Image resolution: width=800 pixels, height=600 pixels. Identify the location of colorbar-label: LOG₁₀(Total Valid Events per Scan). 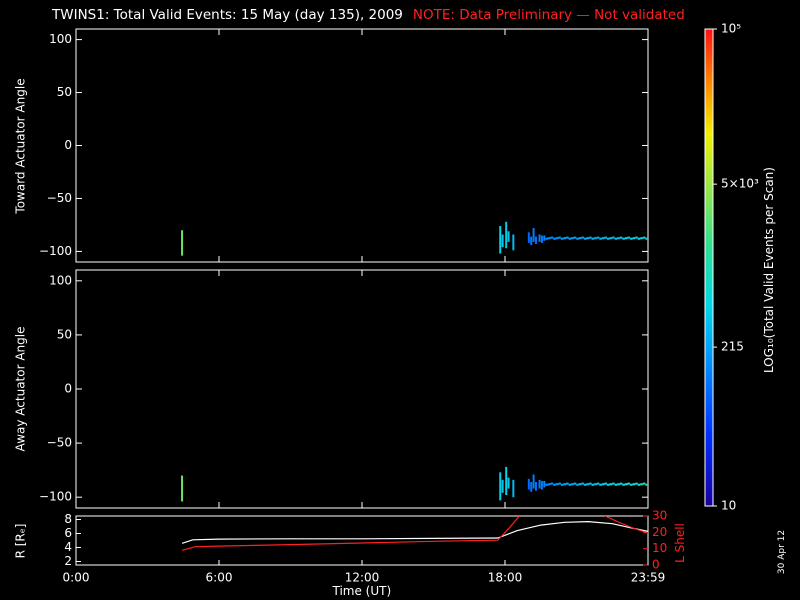
(768, 270).